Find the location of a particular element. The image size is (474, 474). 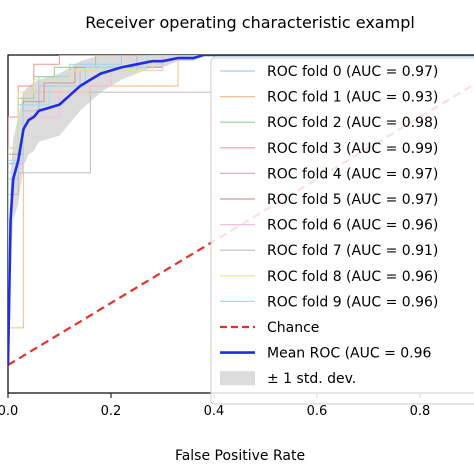

legend-roc-fold-3-label: ROC fold 3 (AUC = 0.99) is located at coordinates (352, 149).